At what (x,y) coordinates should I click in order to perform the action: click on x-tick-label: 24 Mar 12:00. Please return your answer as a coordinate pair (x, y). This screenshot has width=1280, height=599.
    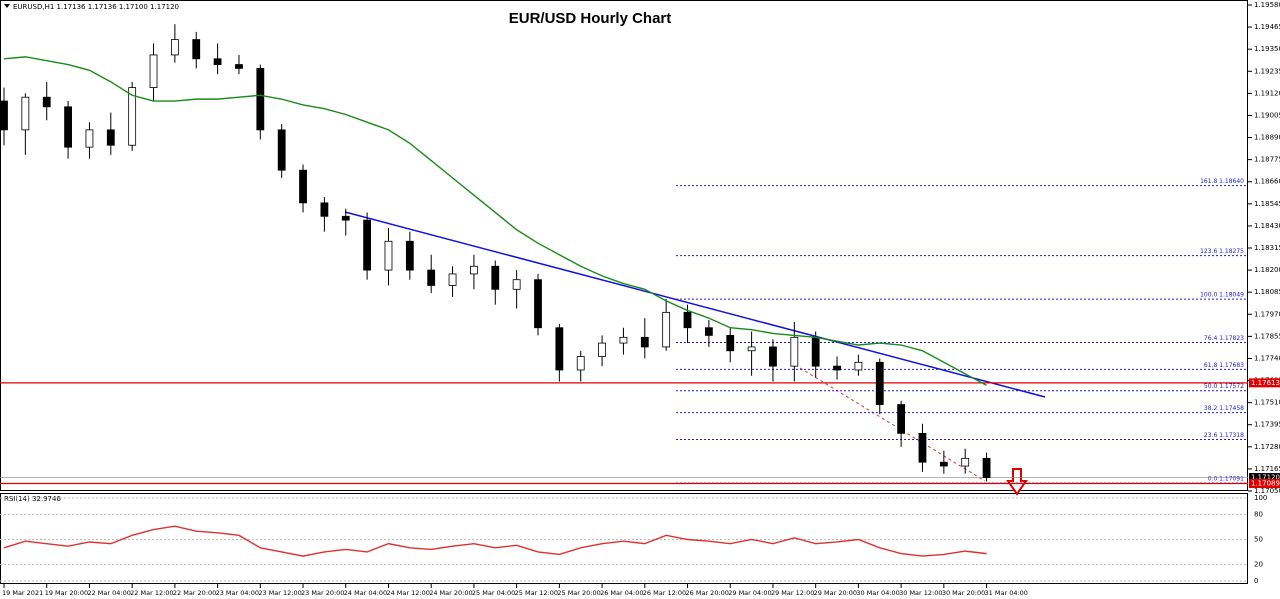
    Looking at the image, I should click on (407, 593).